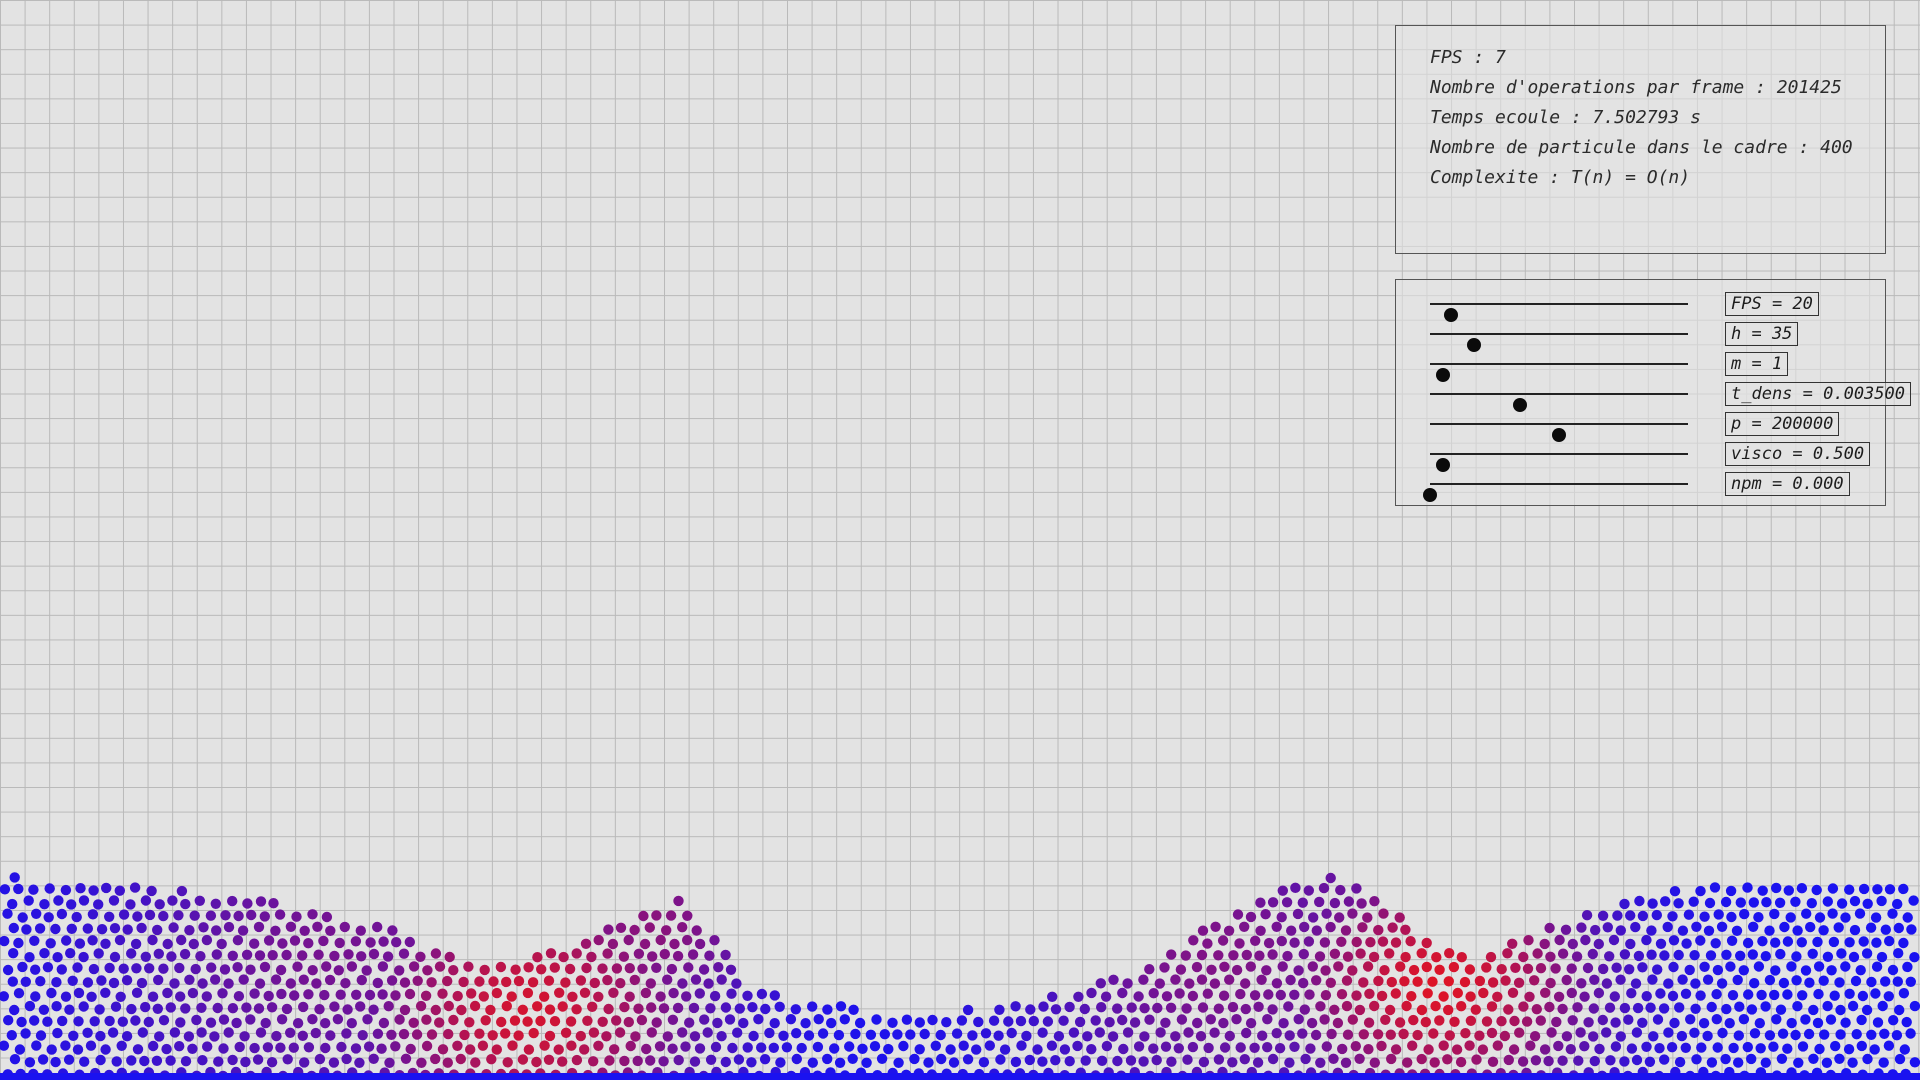  What do you see at coordinates (1559, 402) in the screenshot?
I see `t-dens-slider-track` at bounding box center [1559, 402].